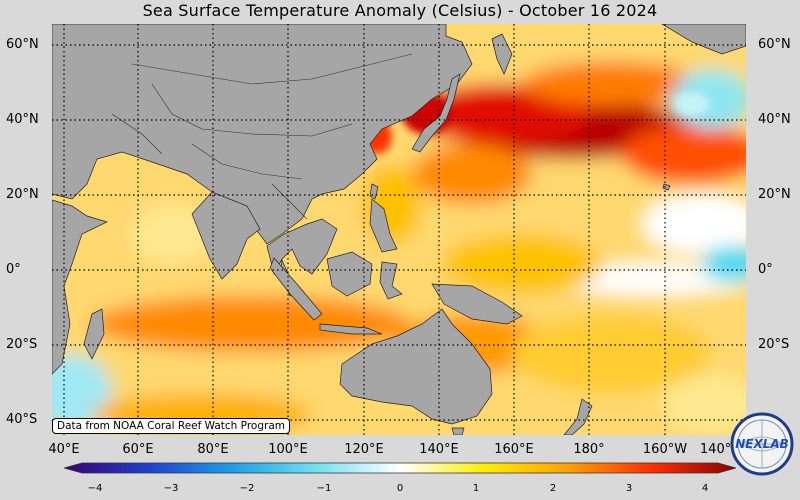 This screenshot has height=500, width=800. I want to click on lat-label-left: 40°S, so click(22, 419).